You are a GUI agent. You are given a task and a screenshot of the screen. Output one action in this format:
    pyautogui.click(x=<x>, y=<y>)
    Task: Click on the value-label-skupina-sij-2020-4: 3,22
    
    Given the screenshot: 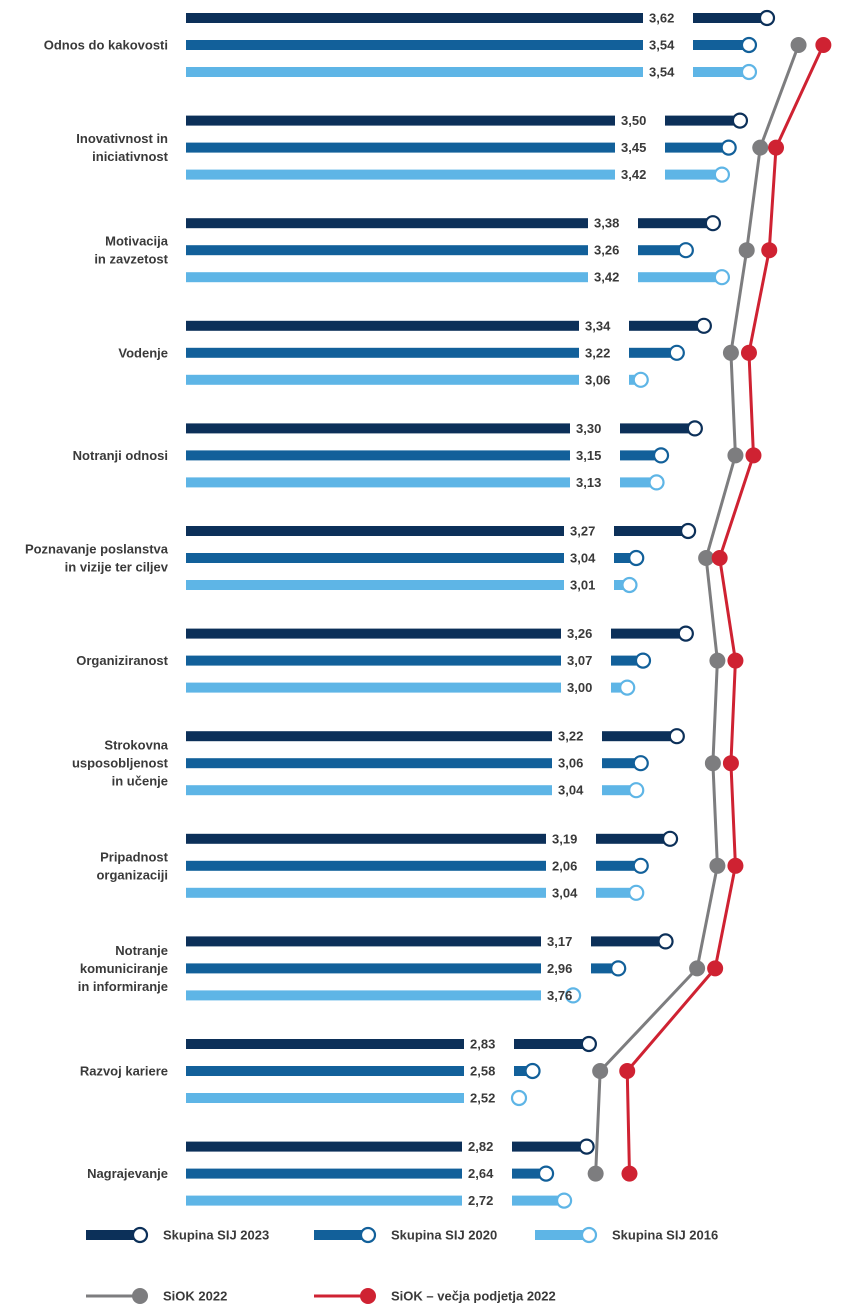 What is the action you would take?
    pyautogui.click(x=597, y=352)
    